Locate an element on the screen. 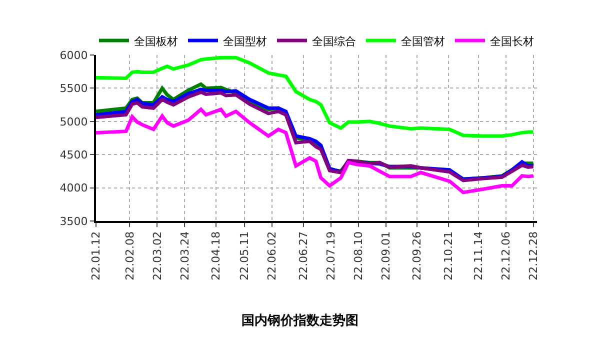 The width and height of the screenshot is (600, 338). legend-label: 全国板材 is located at coordinates (156, 41).